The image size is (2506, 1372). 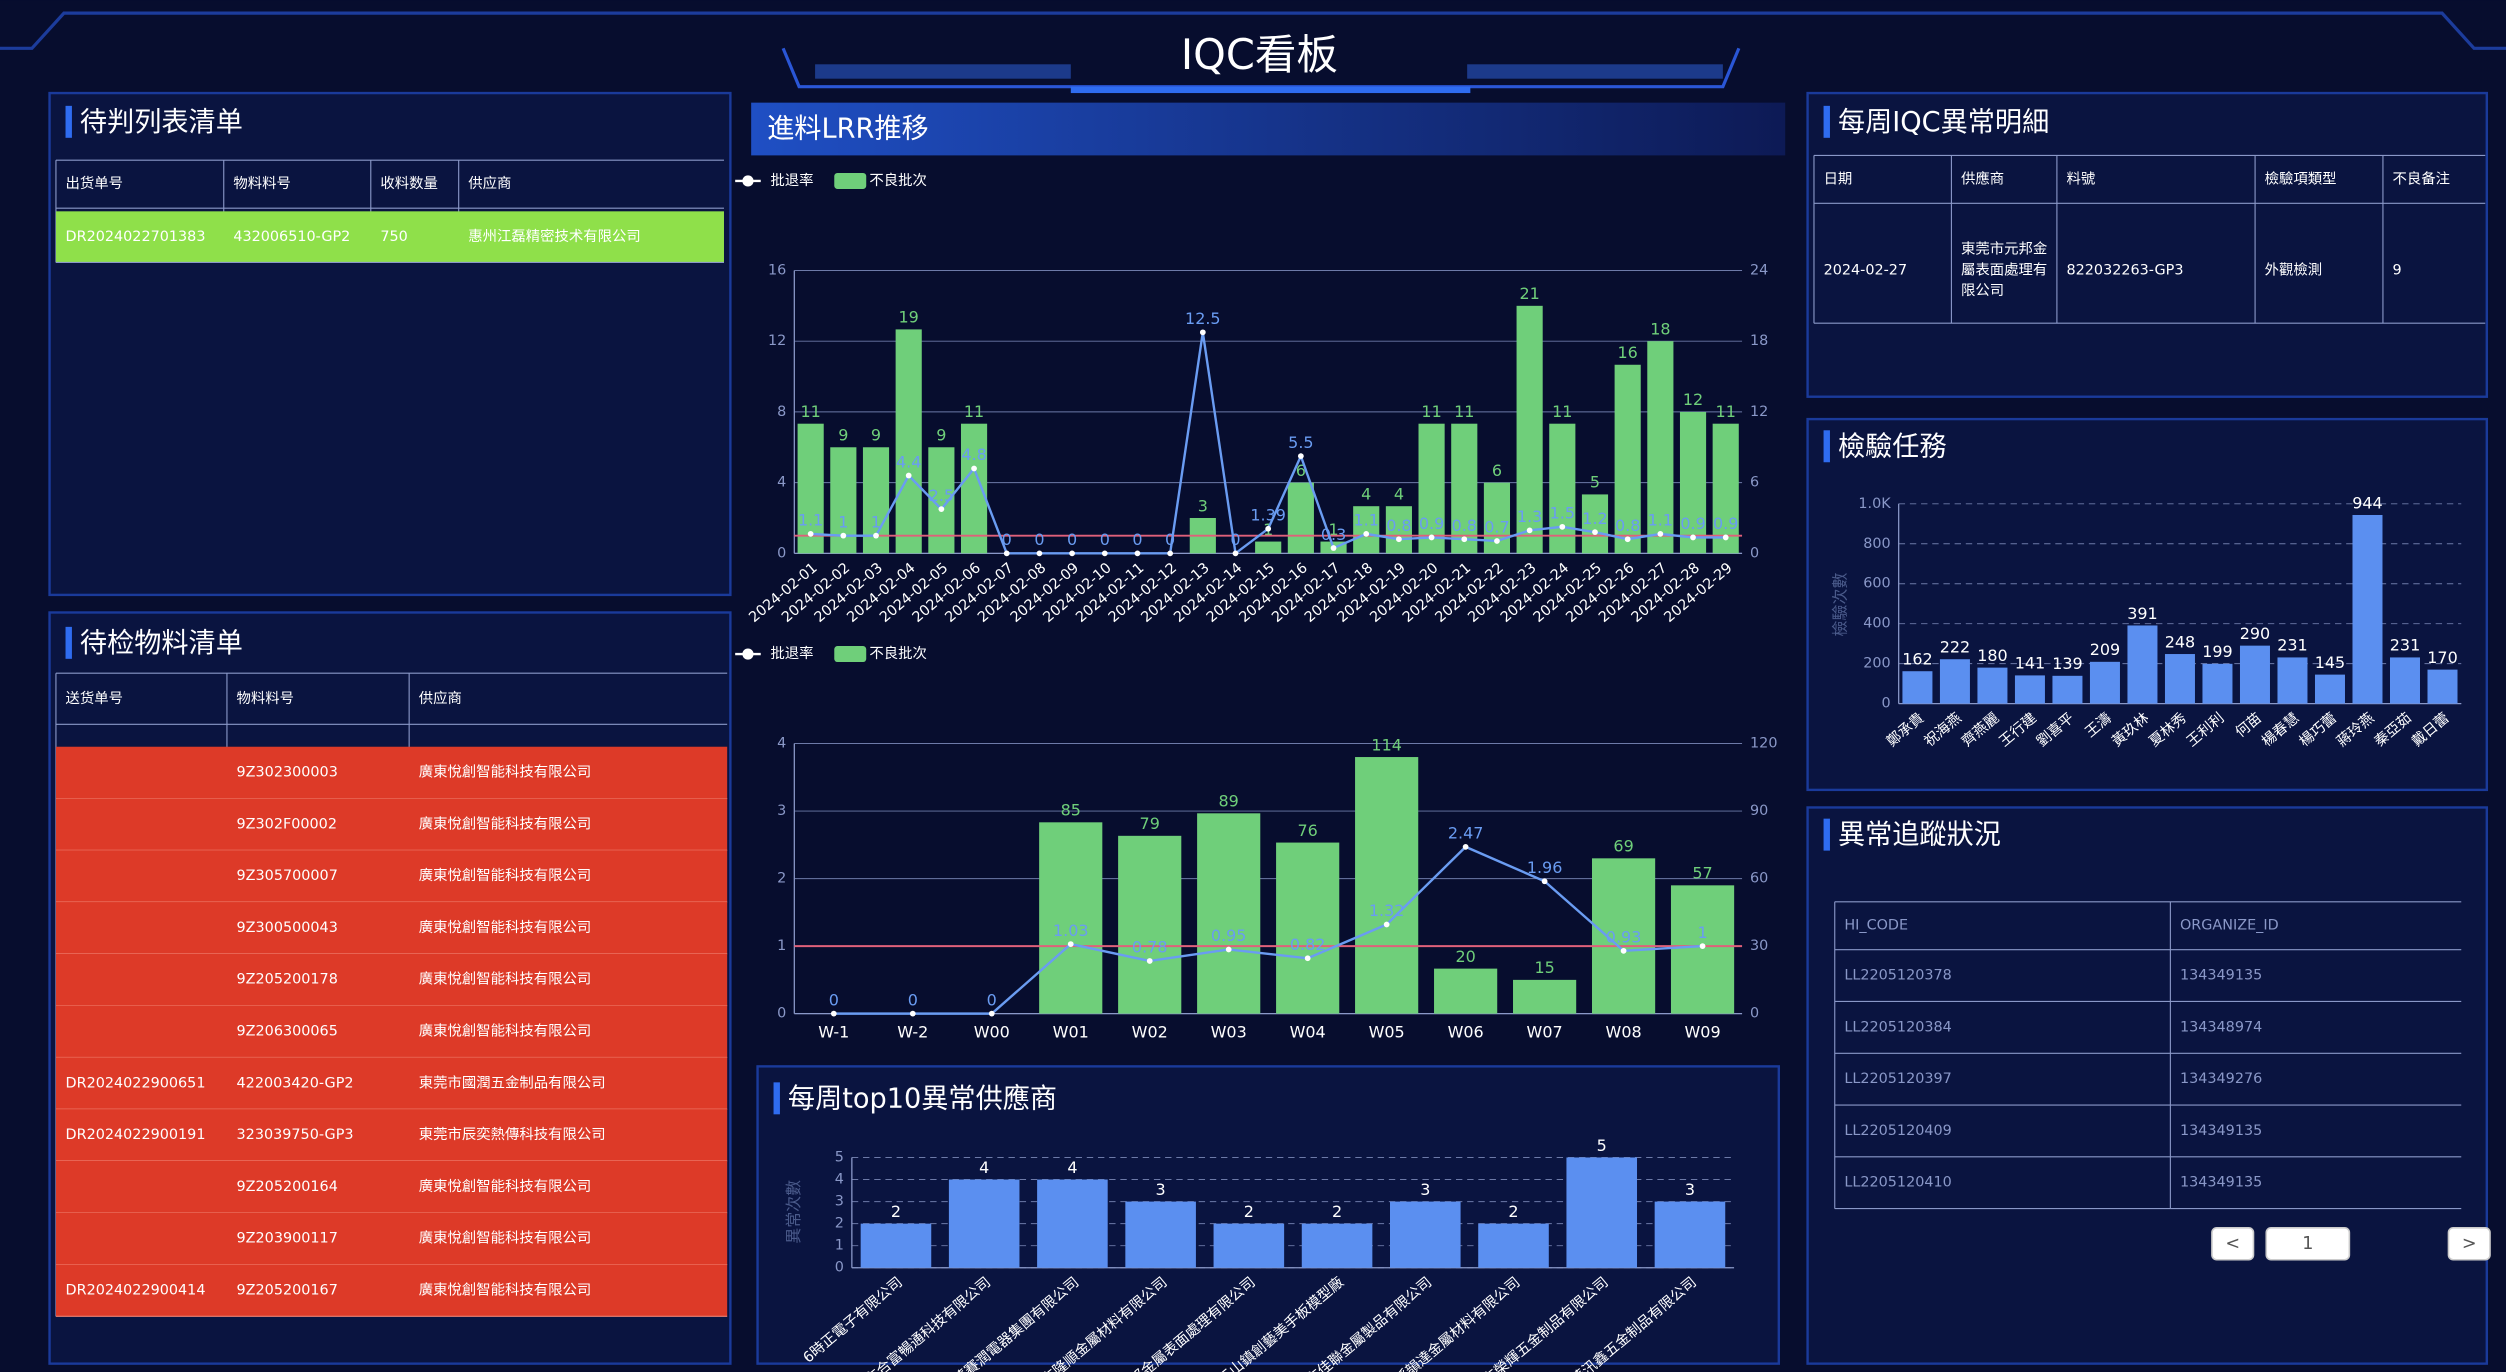 What do you see at coordinates (291, 237) in the screenshot?
I see `table-cell: 432006510-GP2` at bounding box center [291, 237].